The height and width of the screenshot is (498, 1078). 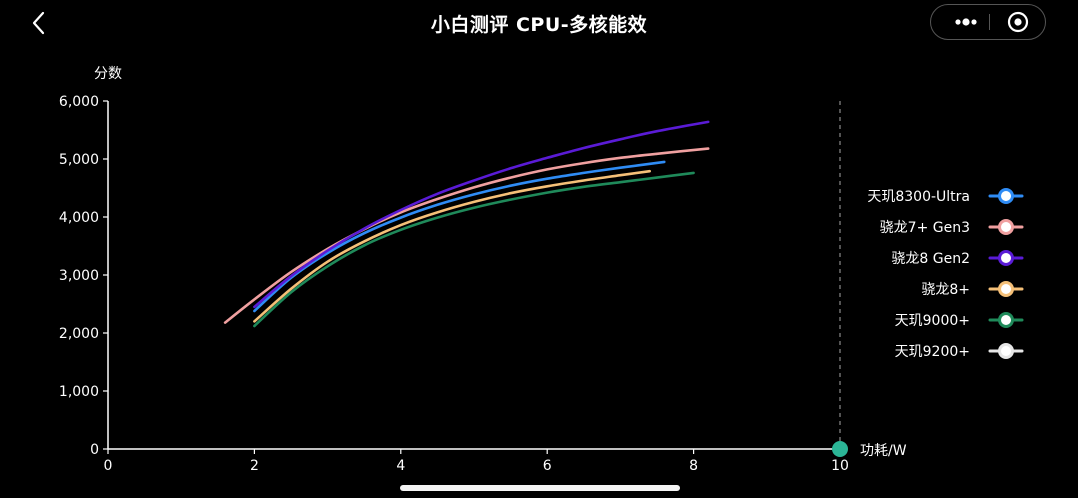 What do you see at coordinates (945, 290) in the screenshot?
I see `legend-label: 骁龙8+` at bounding box center [945, 290].